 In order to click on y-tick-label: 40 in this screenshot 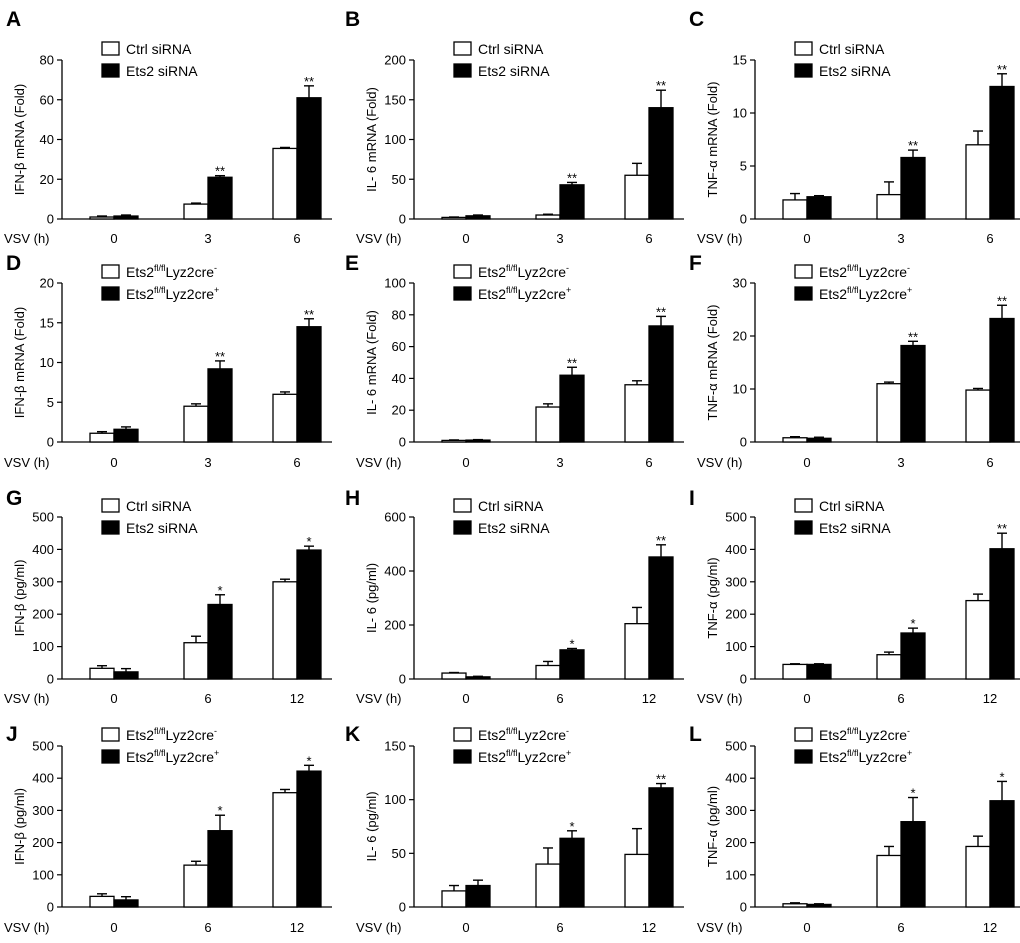, I will do `click(47, 139)`.